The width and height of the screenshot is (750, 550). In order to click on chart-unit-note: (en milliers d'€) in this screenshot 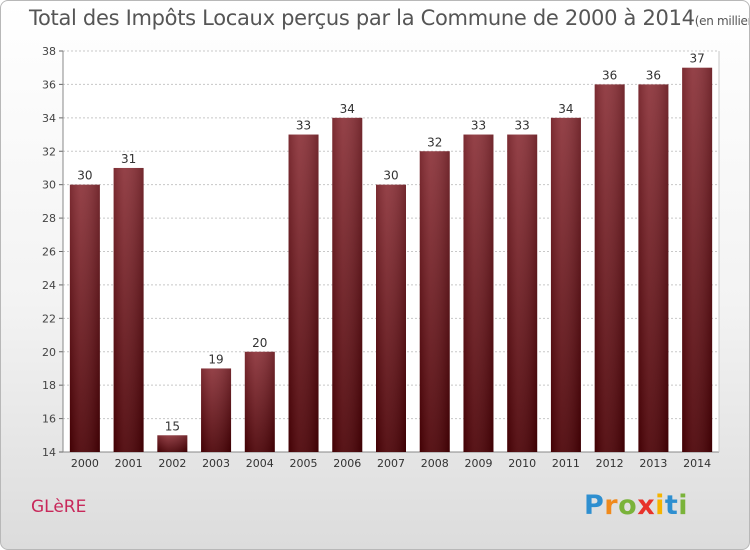, I will do `click(721, 21)`.